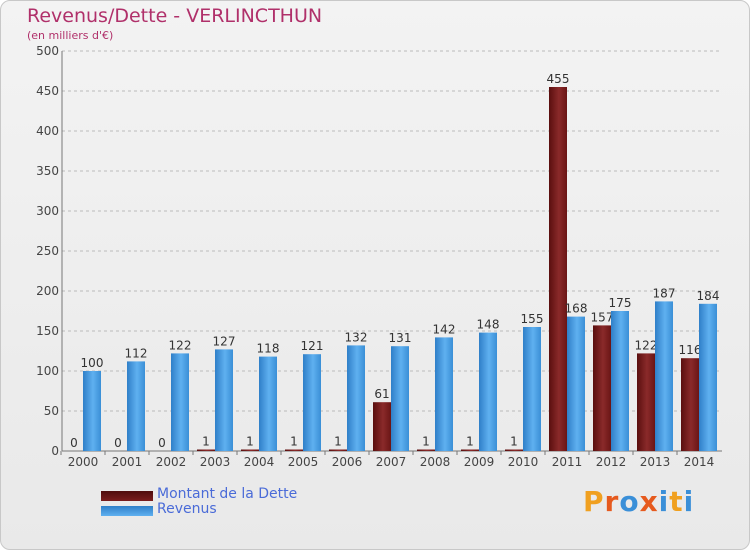  What do you see at coordinates (83, 462) in the screenshot?
I see `x-tick-label: 2000` at bounding box center [83, 462].